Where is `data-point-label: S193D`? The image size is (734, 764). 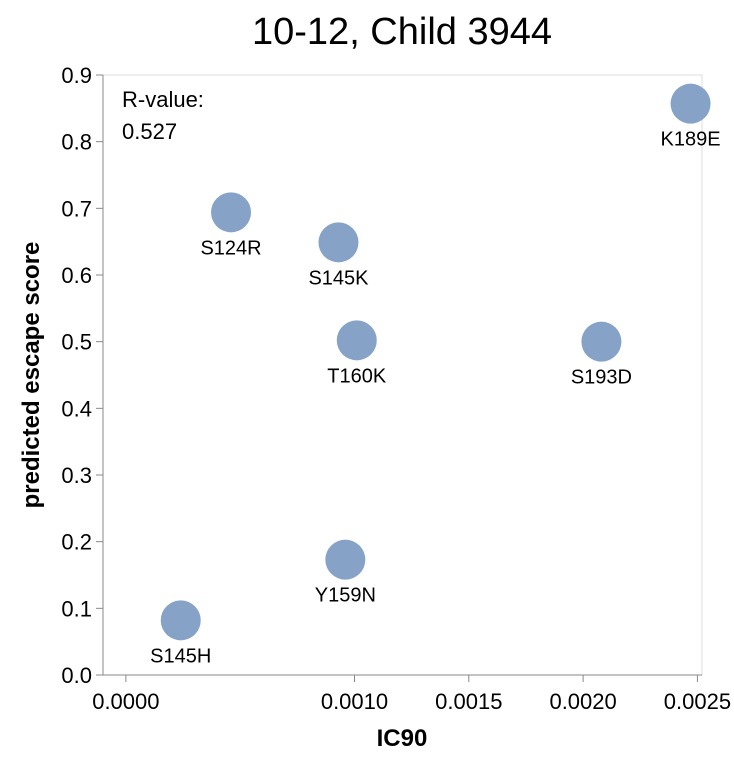
data-point-label: S193D is located at coordinates (601, 378).